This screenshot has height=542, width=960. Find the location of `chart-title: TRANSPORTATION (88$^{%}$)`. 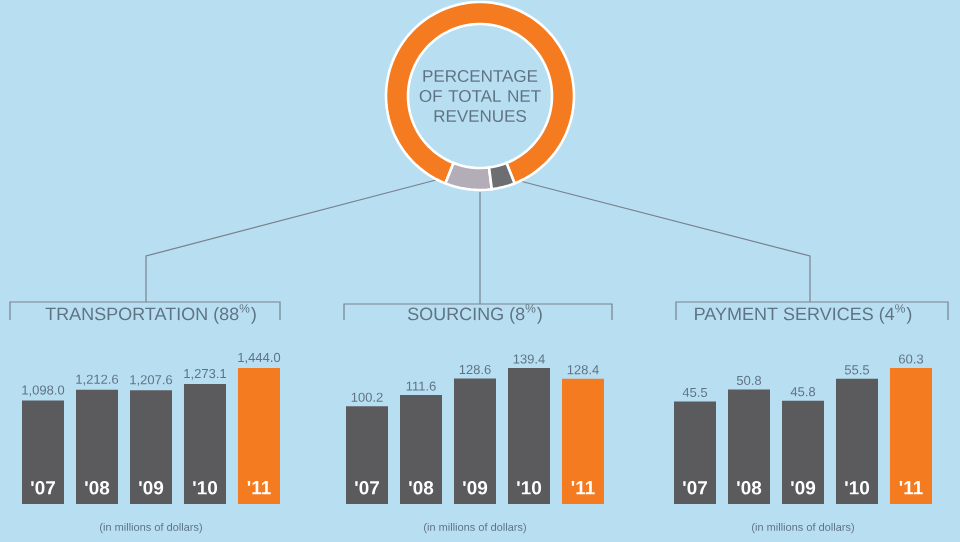

chart-title: TRANSPORTATION (88$^{%}$) is located at coordinates (150, 314).